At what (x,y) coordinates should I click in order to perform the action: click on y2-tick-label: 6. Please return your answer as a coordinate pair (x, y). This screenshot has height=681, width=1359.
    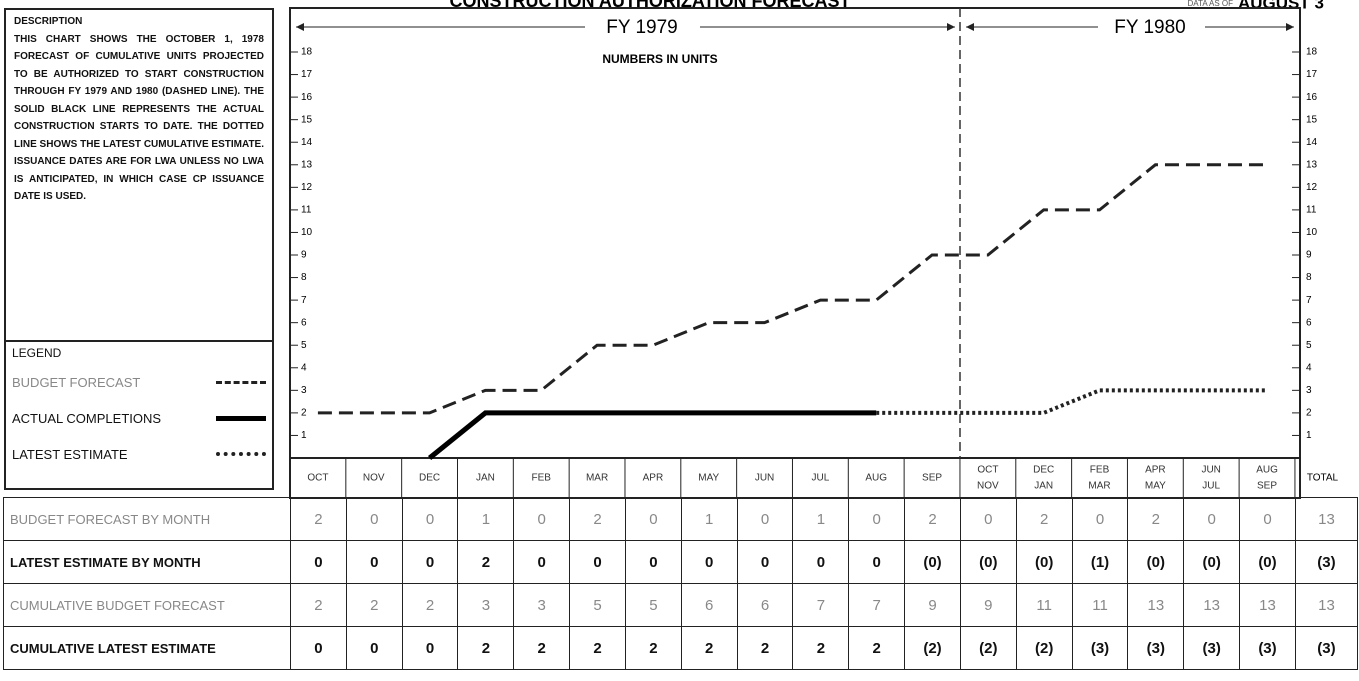
    Looking at the image, I should click on (1309, 322).